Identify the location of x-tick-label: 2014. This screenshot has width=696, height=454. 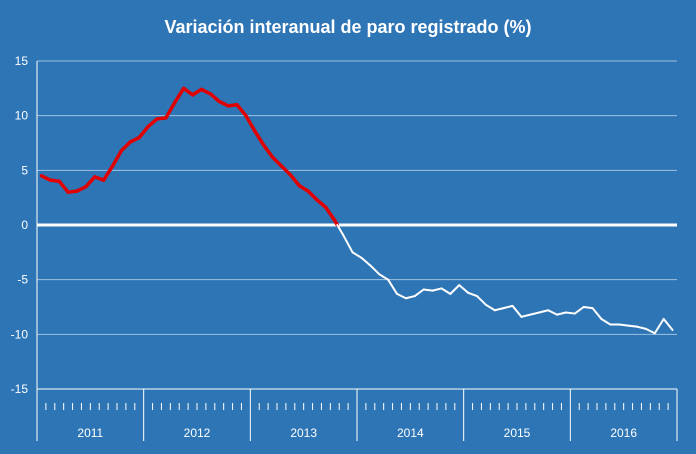
(410, 433).